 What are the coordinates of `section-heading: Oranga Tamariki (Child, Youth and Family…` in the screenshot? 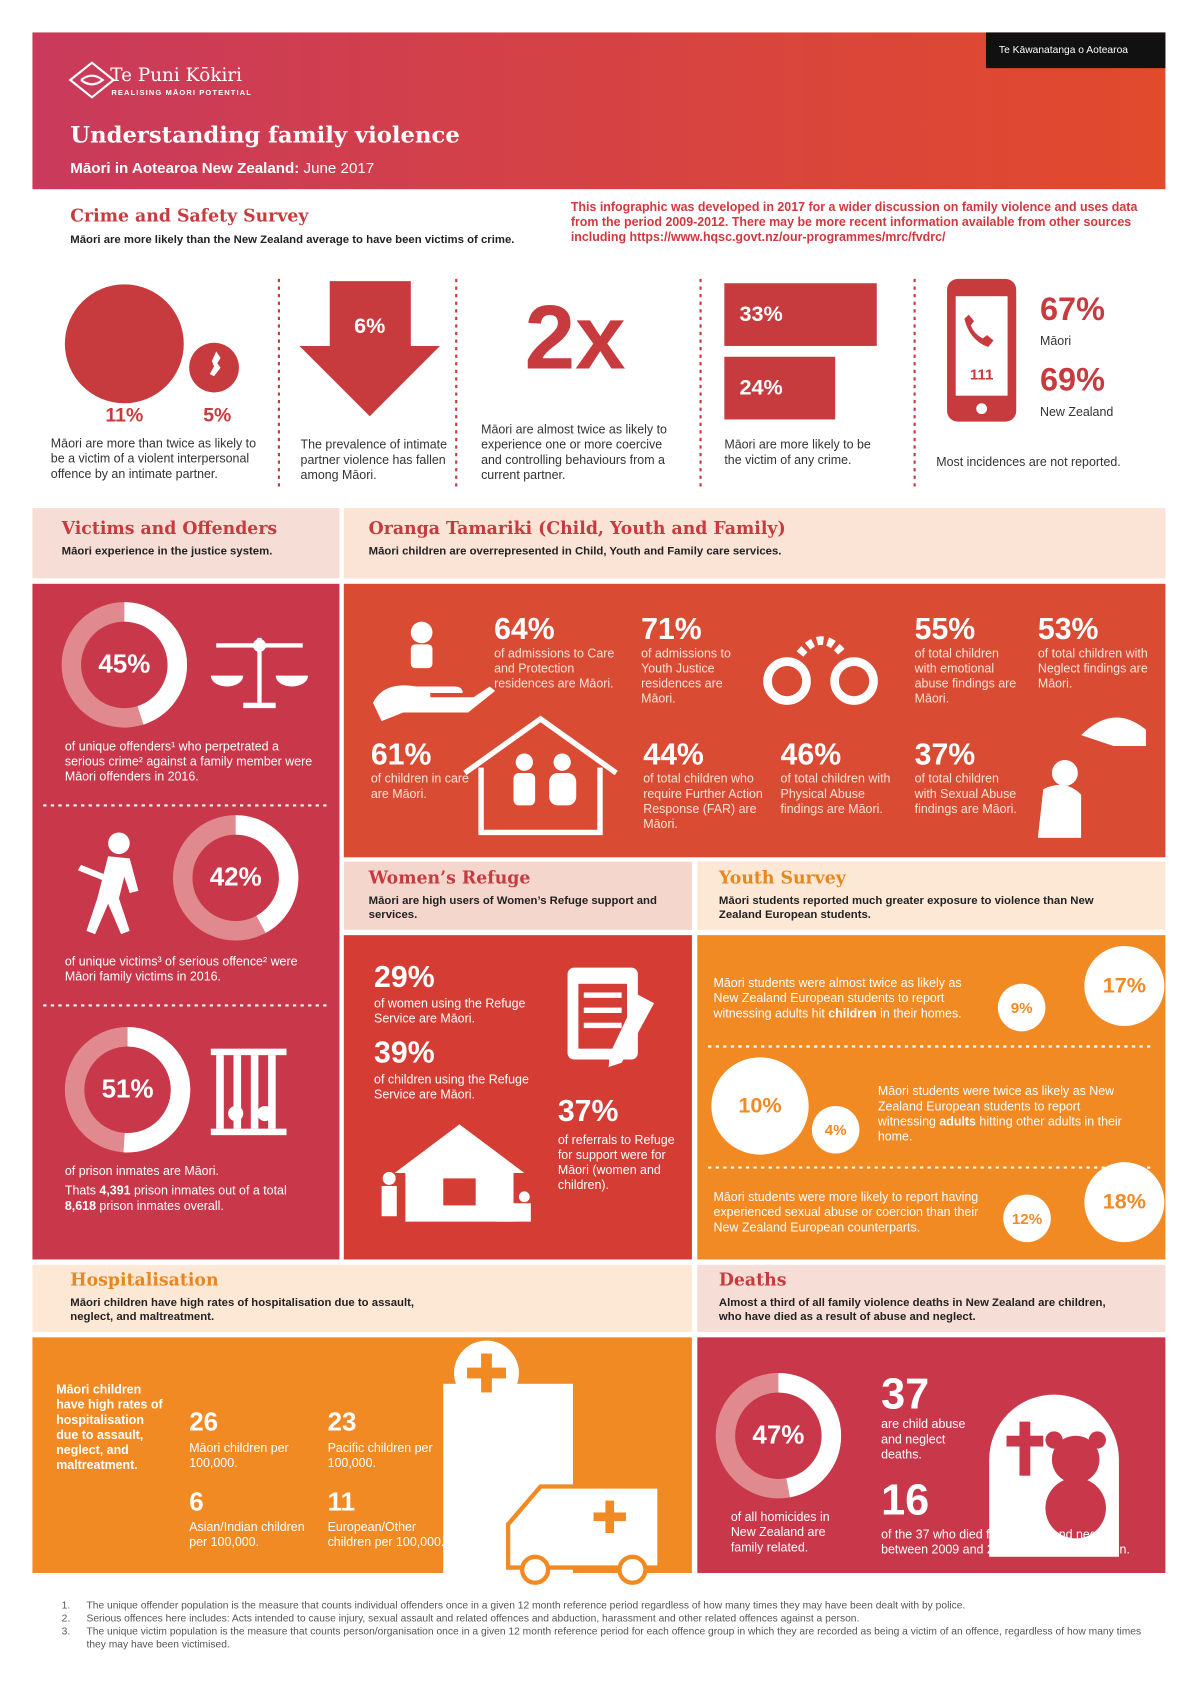 It's located at (577, 528).